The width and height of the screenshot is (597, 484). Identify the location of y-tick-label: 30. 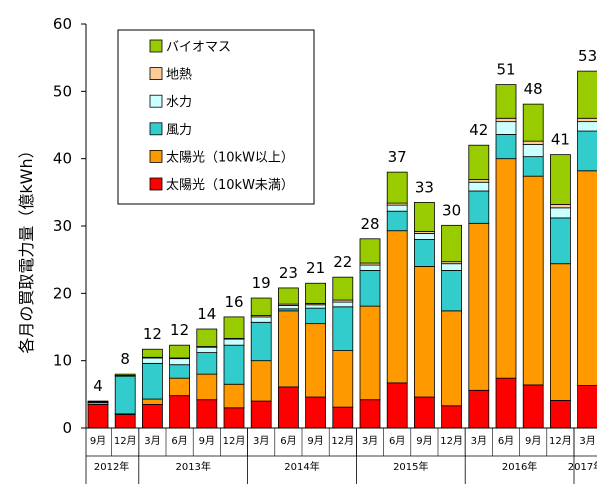
(62, 226).